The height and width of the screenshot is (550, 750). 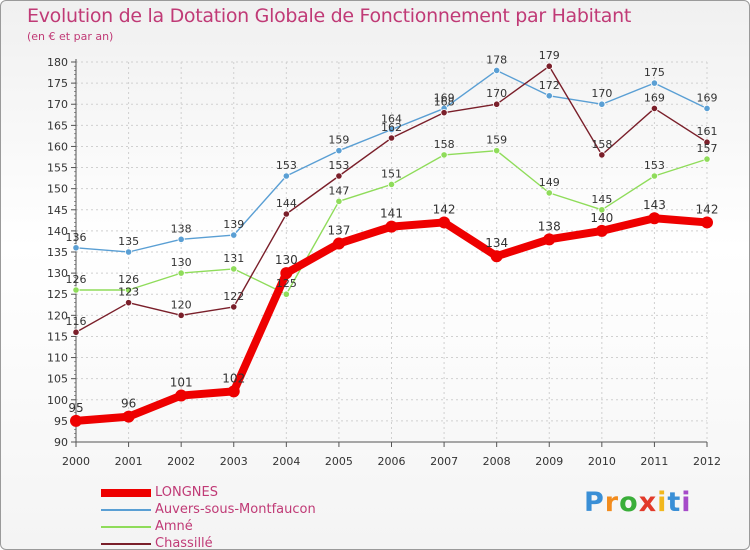 I want to click on legend-label: LONGNES, so click(x=187, y=492).